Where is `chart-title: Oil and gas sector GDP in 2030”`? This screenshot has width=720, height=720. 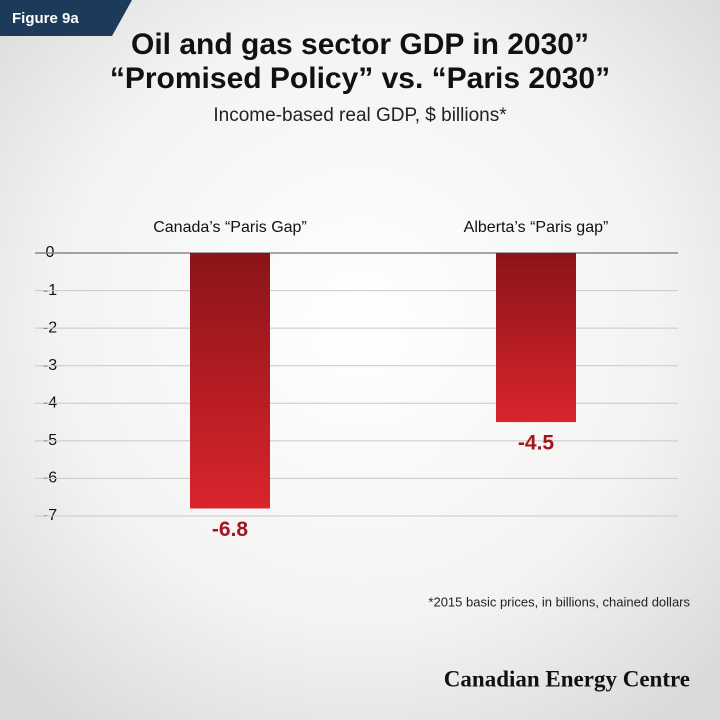 chart-title: Oil and gas sector GDP in 2030” is located at coordinates (360, 44).